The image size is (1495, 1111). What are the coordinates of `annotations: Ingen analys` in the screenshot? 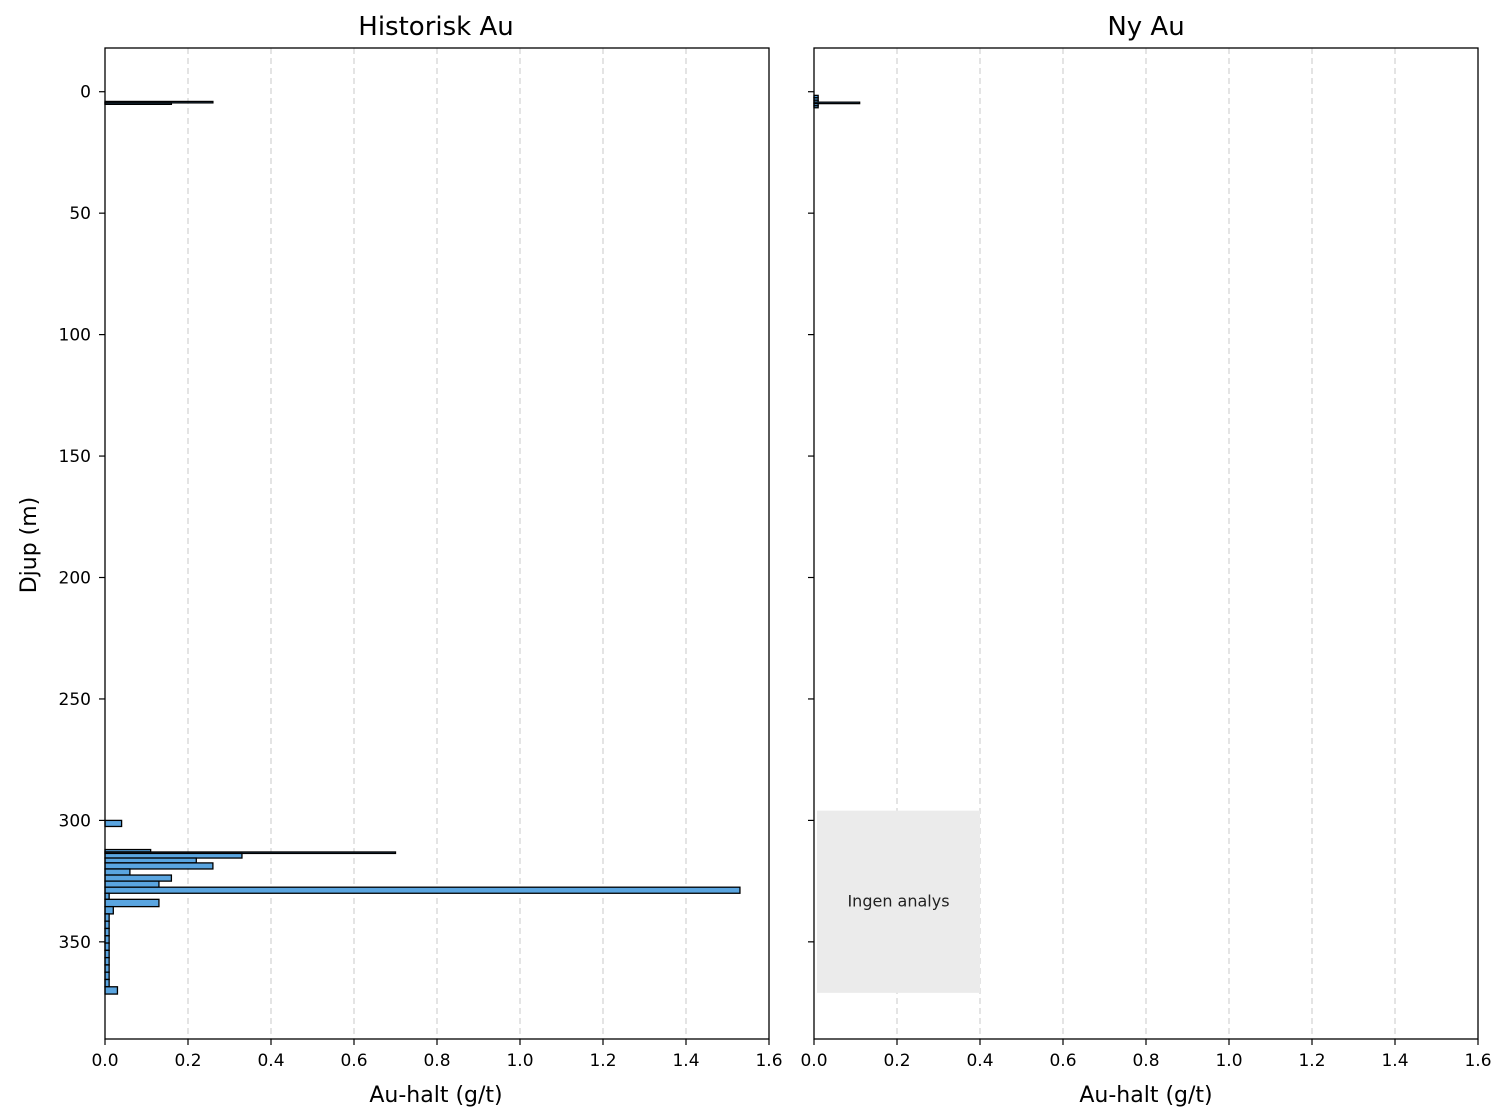 It's located at (898, 901).